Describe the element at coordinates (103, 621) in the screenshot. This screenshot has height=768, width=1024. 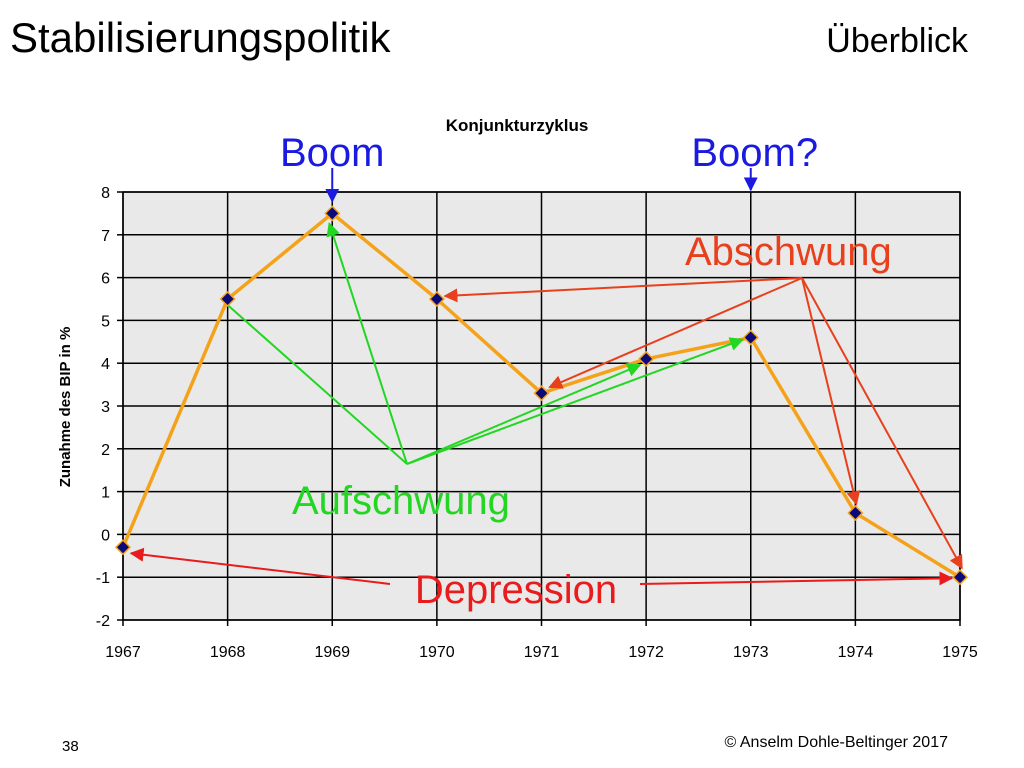
I see `y-tick-label: -2` at that location.